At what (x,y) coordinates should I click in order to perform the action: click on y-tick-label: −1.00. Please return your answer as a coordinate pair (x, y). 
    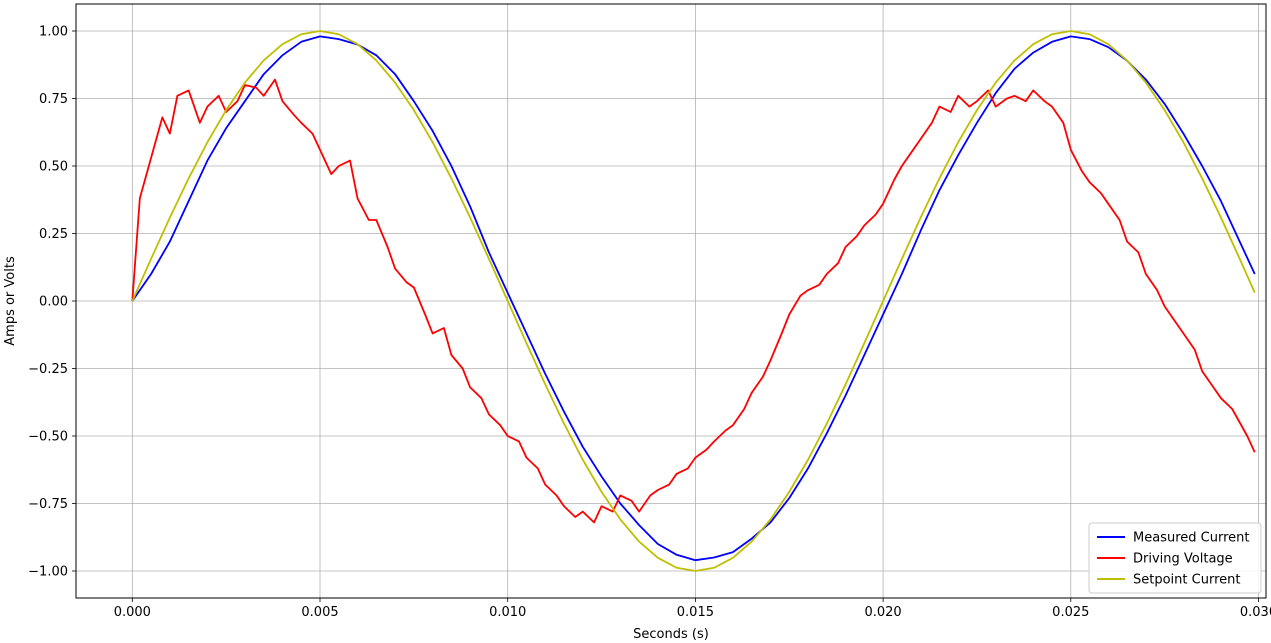
    Looking at the image, I should click on (48, 572).